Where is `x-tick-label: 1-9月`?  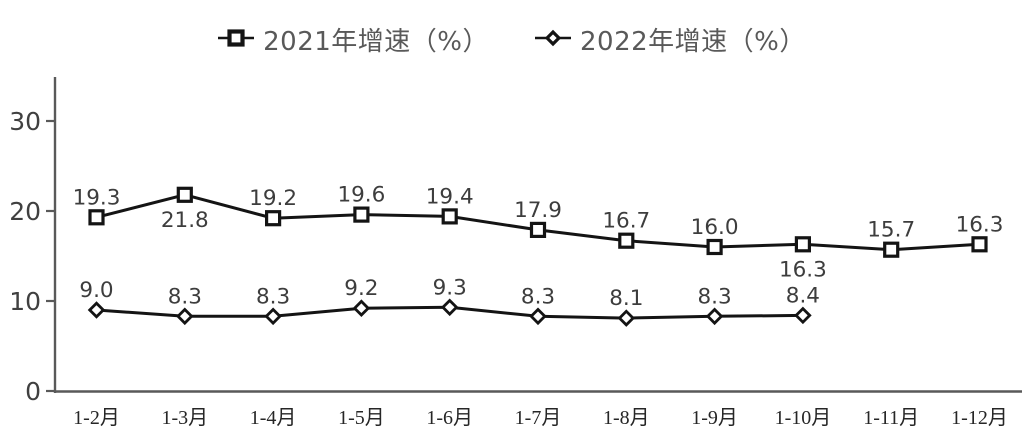 x-tick-label: 1-9月 is located at coordinates (714, 418).